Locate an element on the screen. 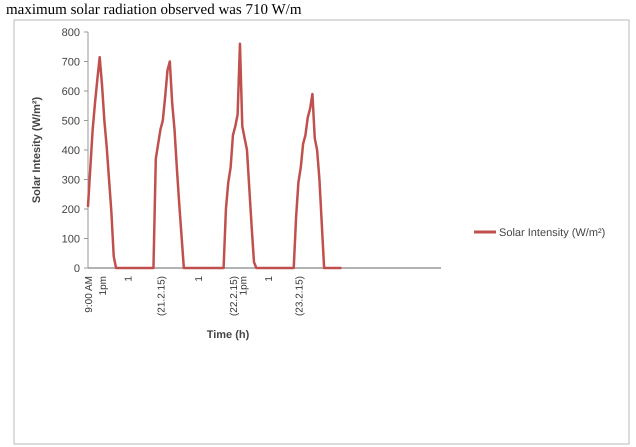 Image resolution: width=636 pixels, height=447 pixels. legend-label: Solar Intensity (W/m²) is located at coordinates (552, 232).